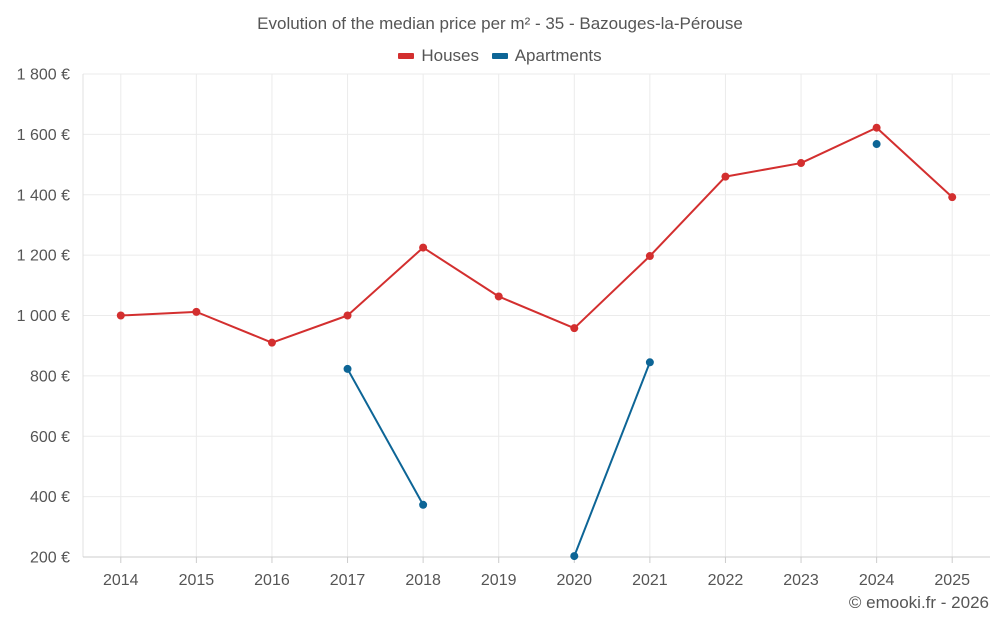  What do you see at coordinates (876, 127) in the screenshot?
I see `houses-point-2024` at bounding box center [876, 127].